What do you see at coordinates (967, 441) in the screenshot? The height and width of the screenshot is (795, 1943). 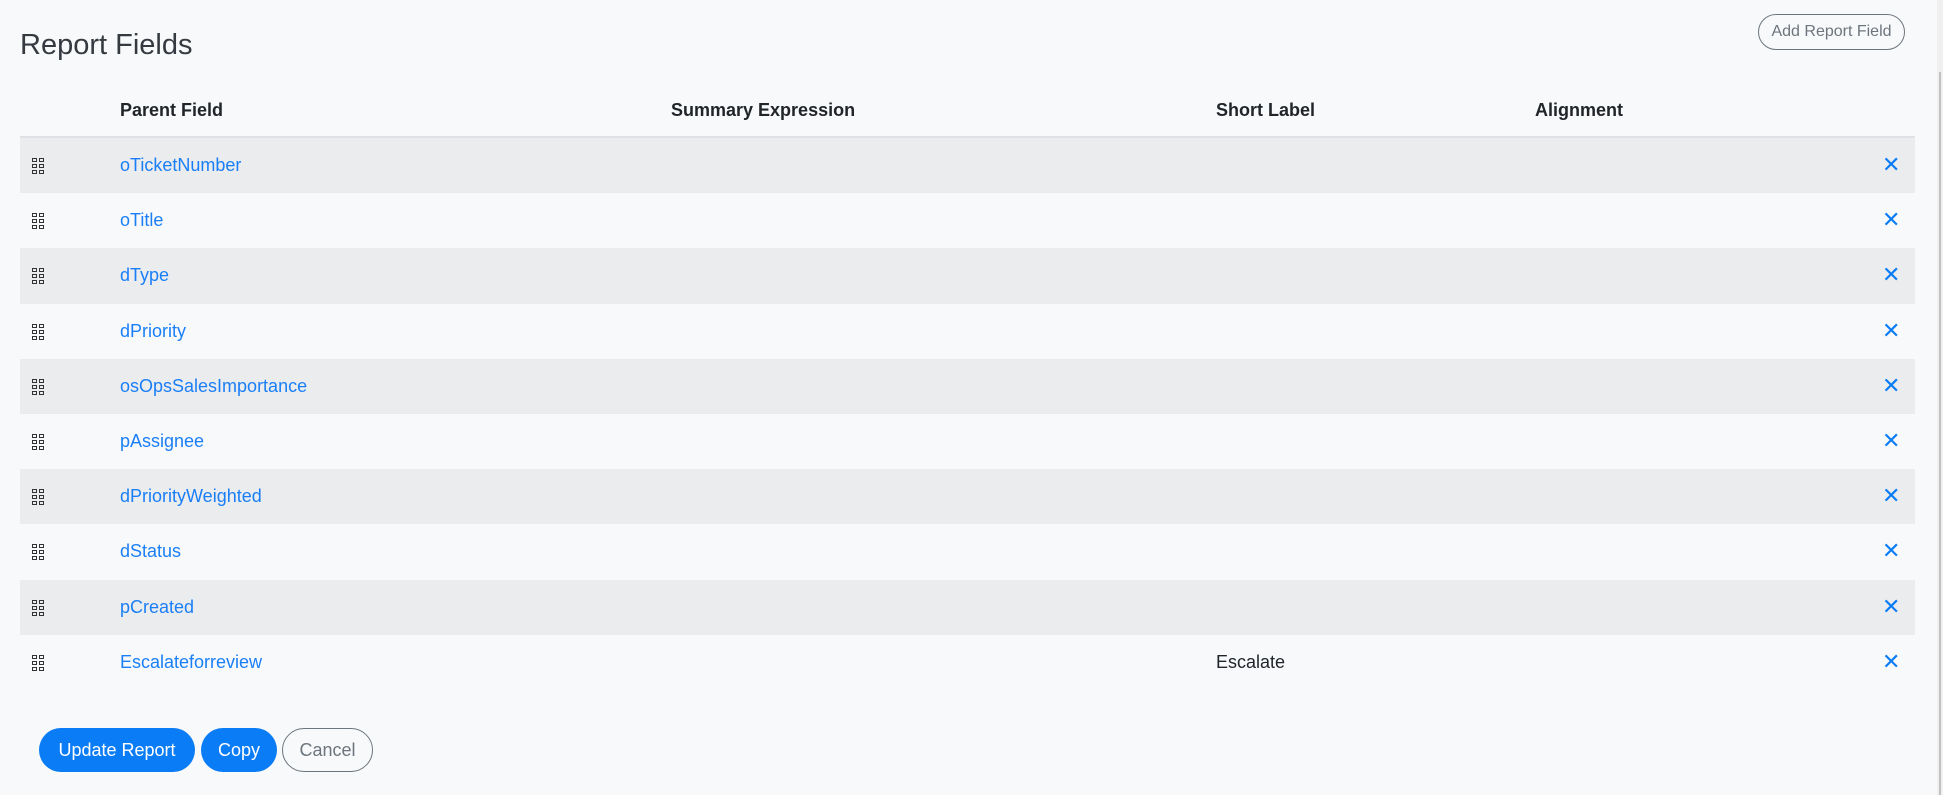 I see `table-row: pAssignee ✕` at bounding box center [967, 441].